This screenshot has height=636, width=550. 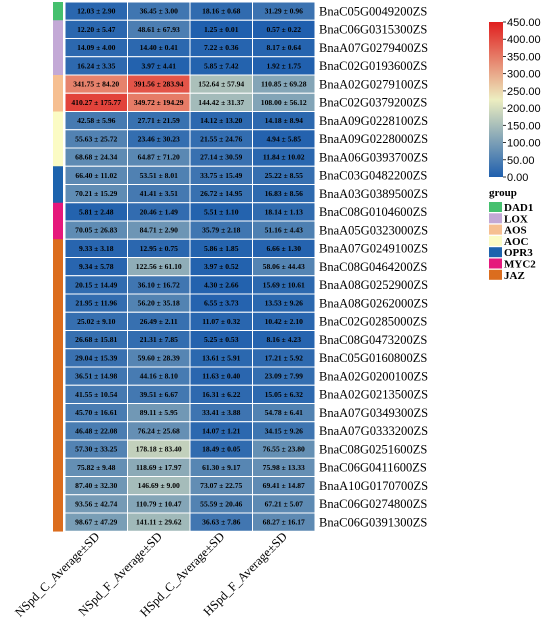 I want to click on row-label: BnaC06G0315300ZS, so click(x=373, y=30).